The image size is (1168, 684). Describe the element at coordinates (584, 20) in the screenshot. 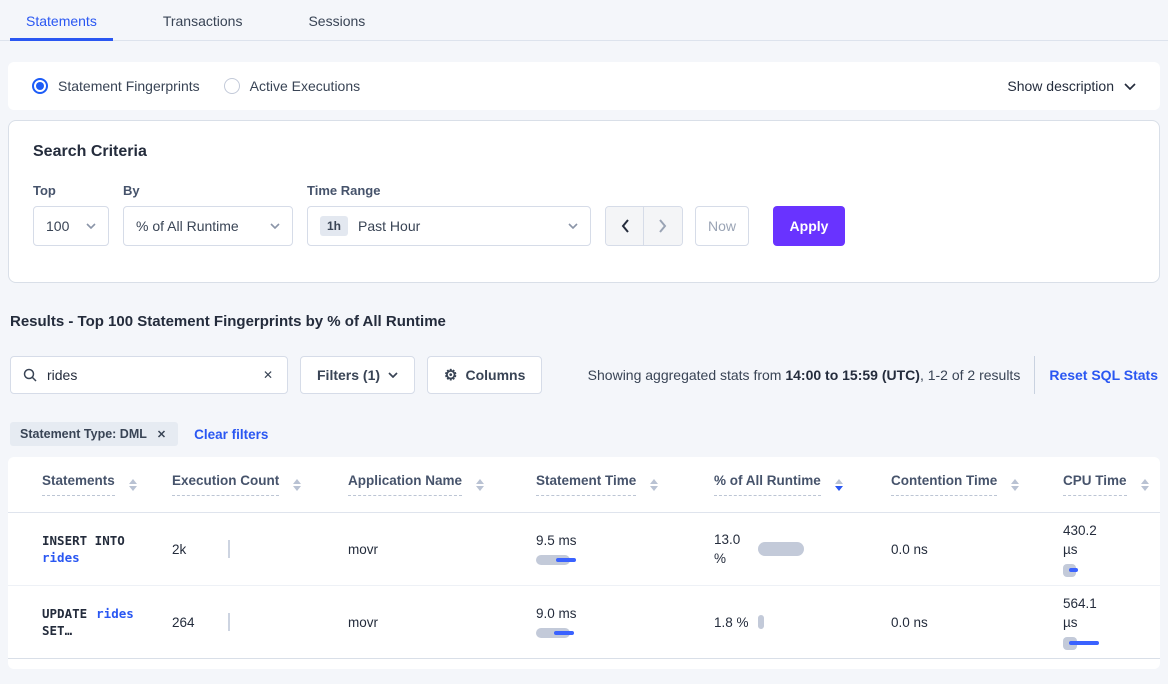

I see `top-tab-bar: Statements Transactions Sessions` at that location.